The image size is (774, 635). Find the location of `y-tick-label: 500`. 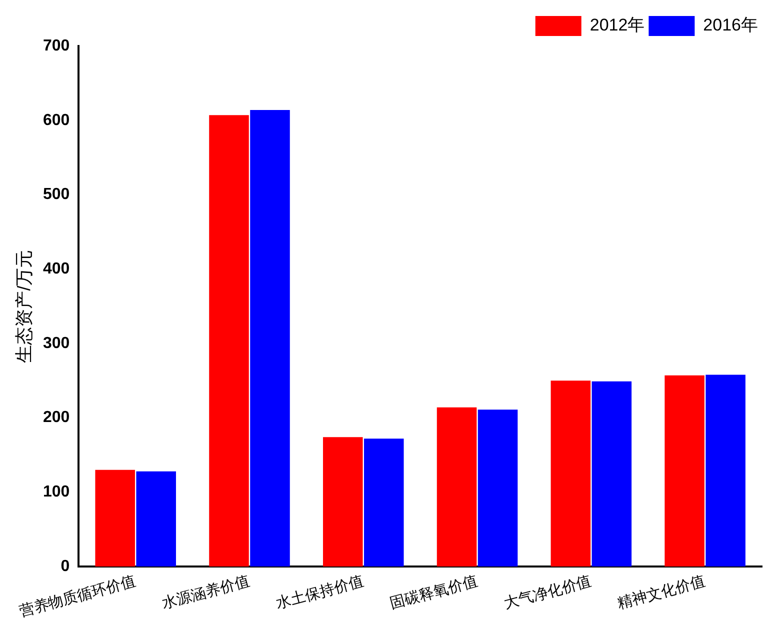

y-tick-label: 500 is located at coordinates (56, 195).